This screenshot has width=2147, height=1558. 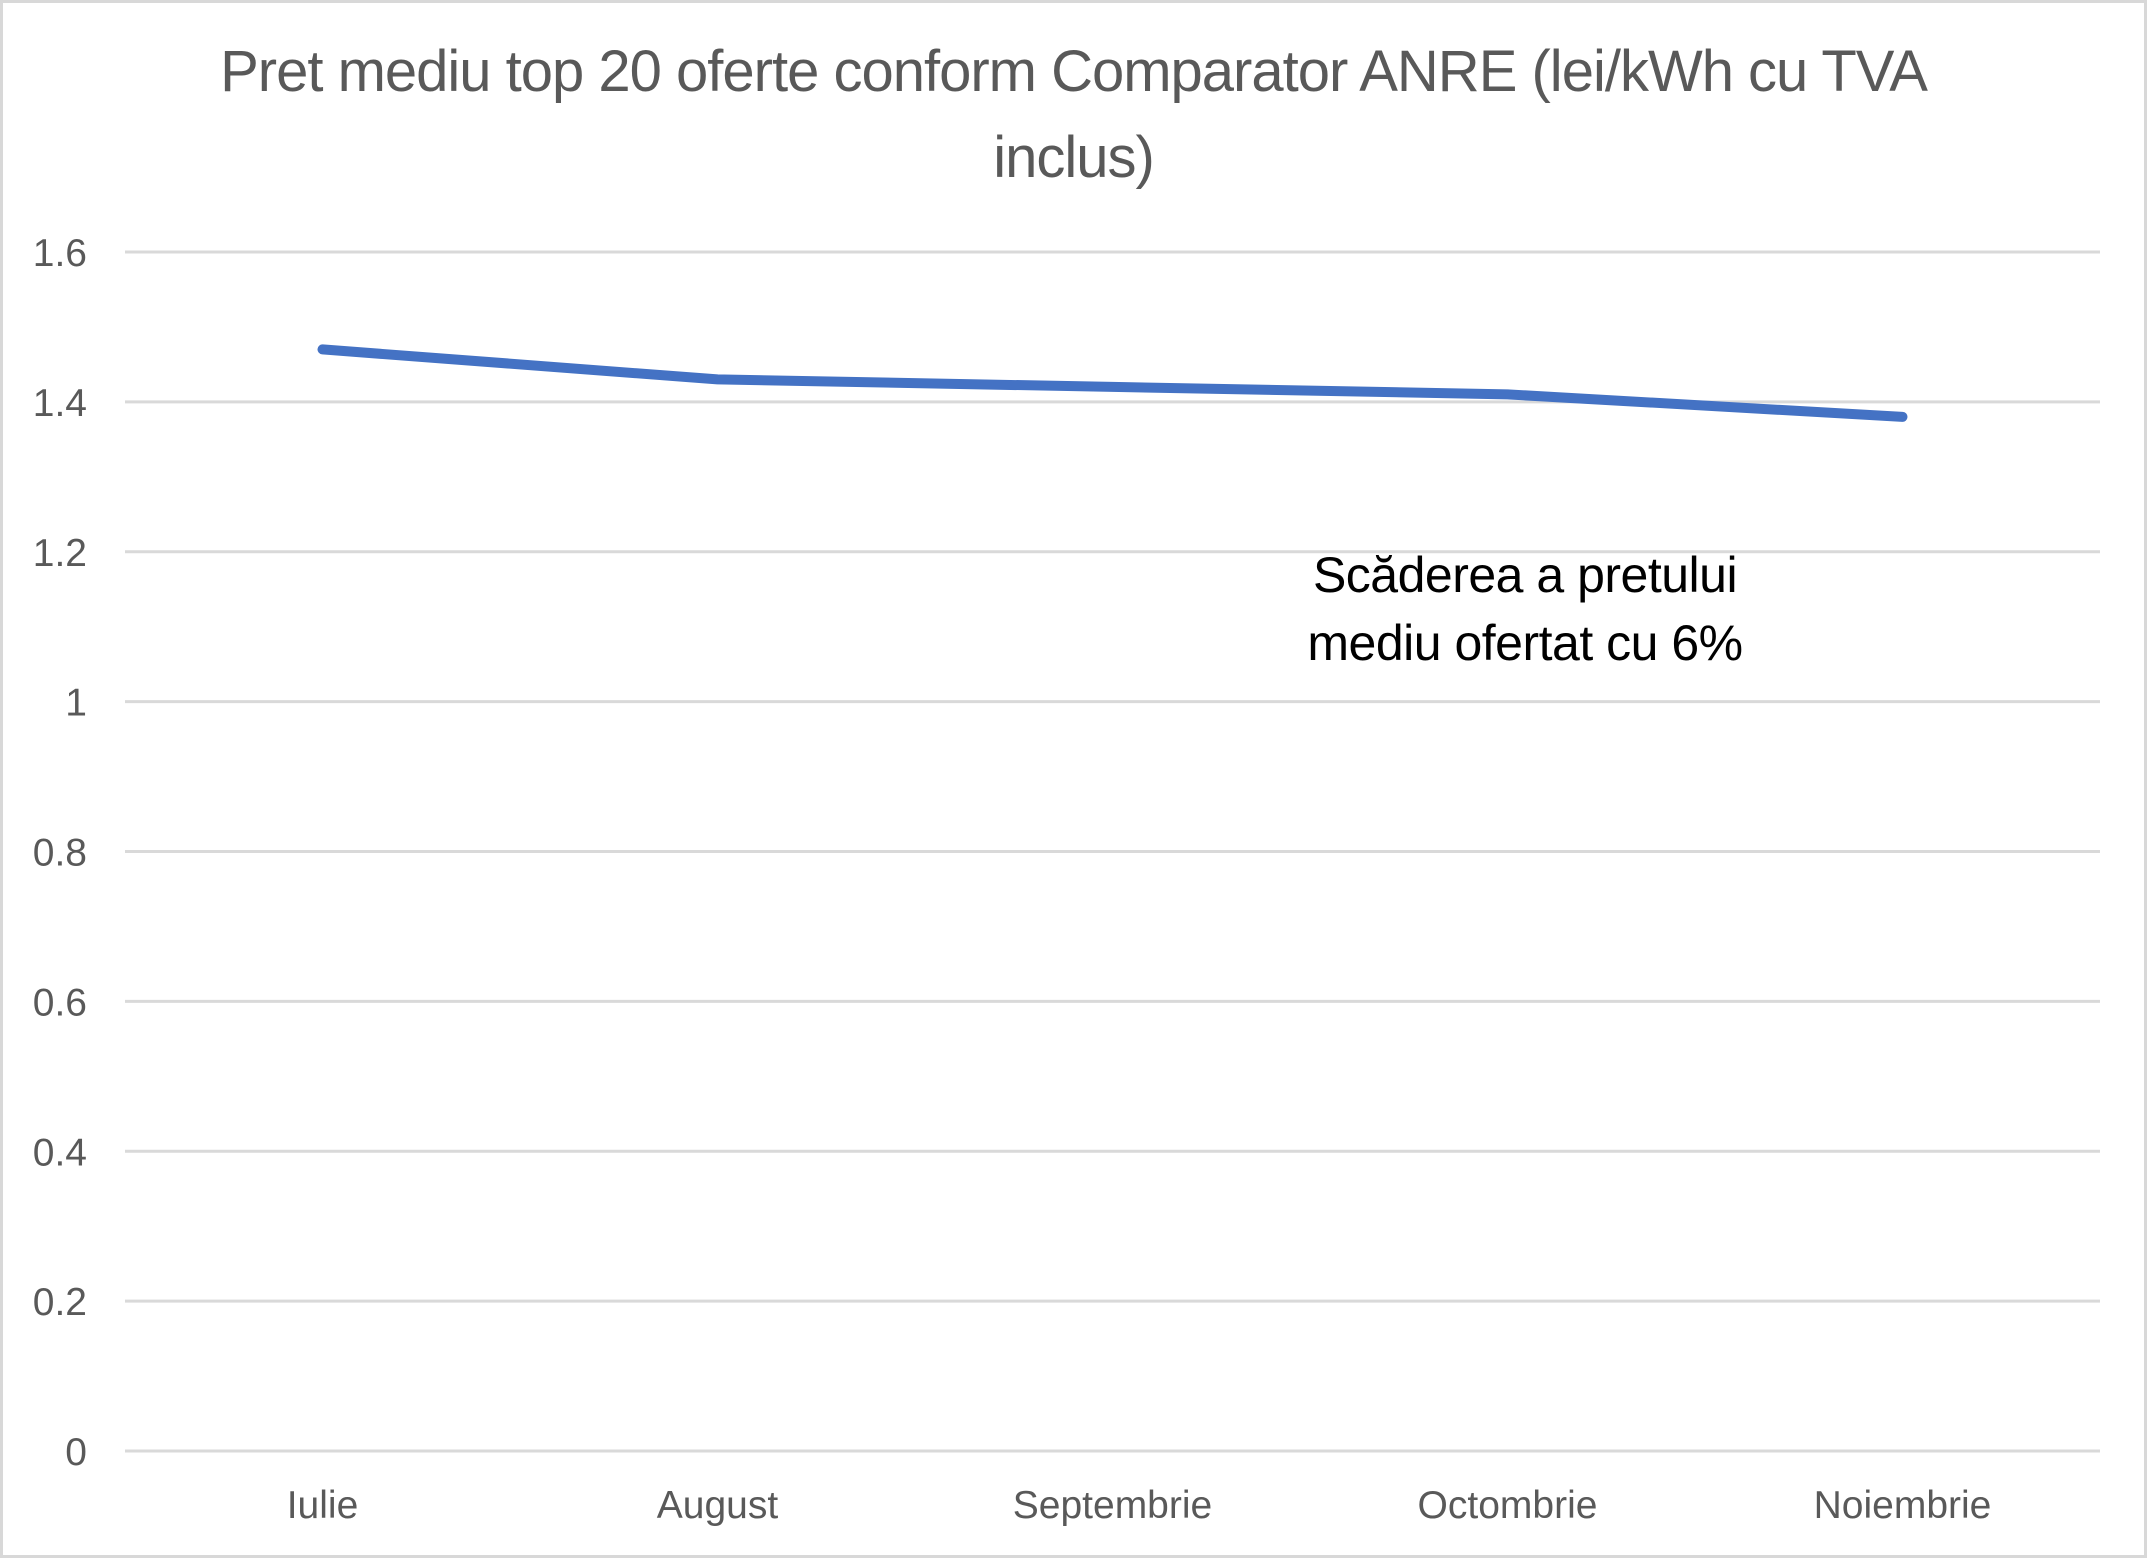 What do you see at coordinates (60, 403) in the screenshot?
I see `y-tick-label: 1.4` at bounding box center [60, 403].